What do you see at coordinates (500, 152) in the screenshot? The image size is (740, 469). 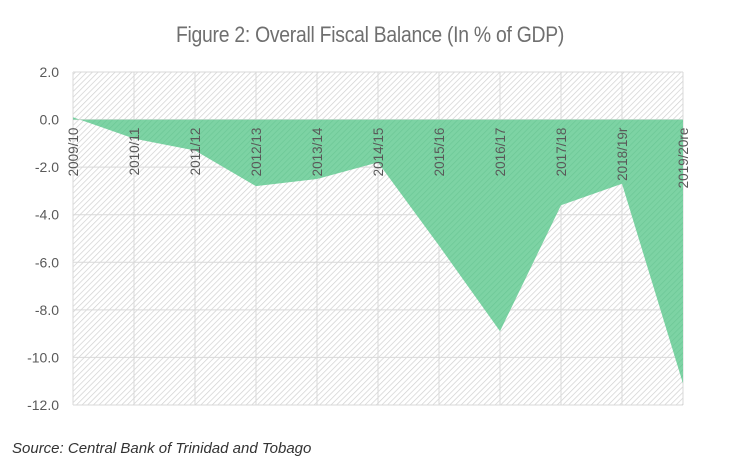 I see `x-category-label: 2016/17` at bounding box center [500, 152].